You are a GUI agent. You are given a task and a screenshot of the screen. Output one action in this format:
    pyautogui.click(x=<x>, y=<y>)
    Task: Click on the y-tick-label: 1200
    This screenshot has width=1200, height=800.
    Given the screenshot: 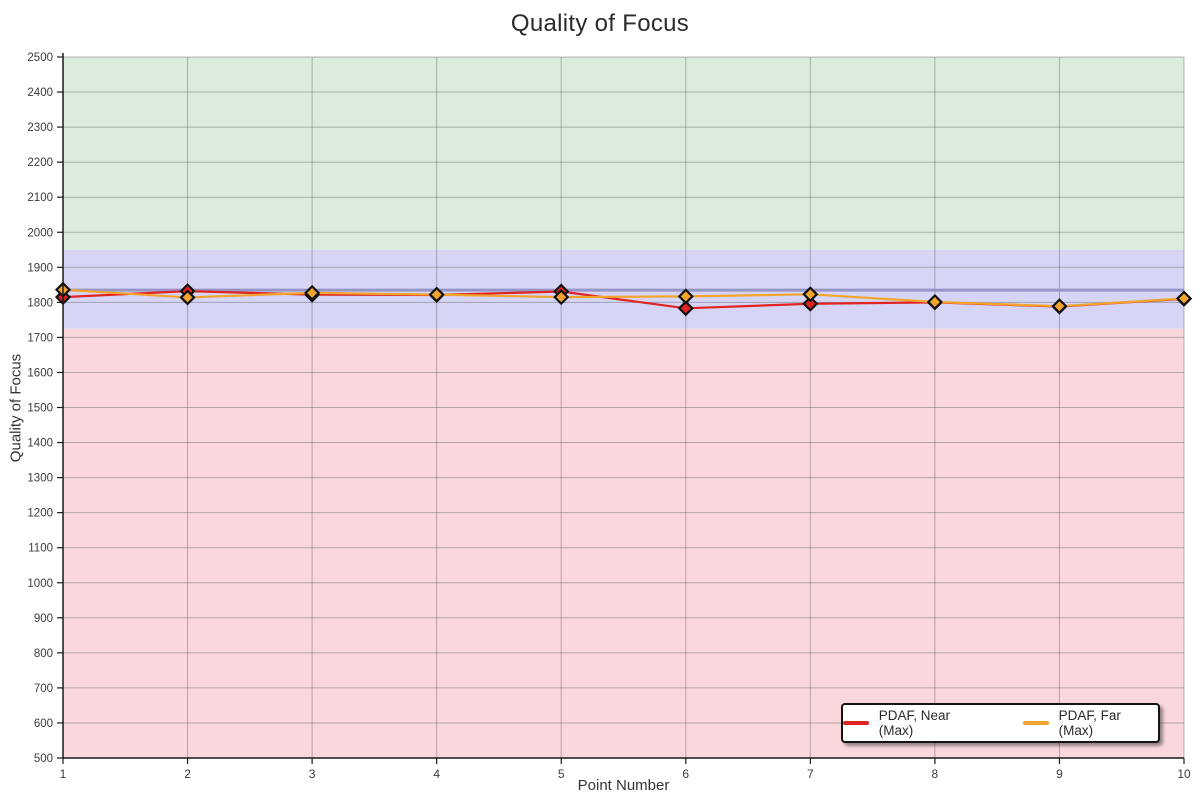 What is the action you would take?
    pyautogui.click(x=40, y=514)
    